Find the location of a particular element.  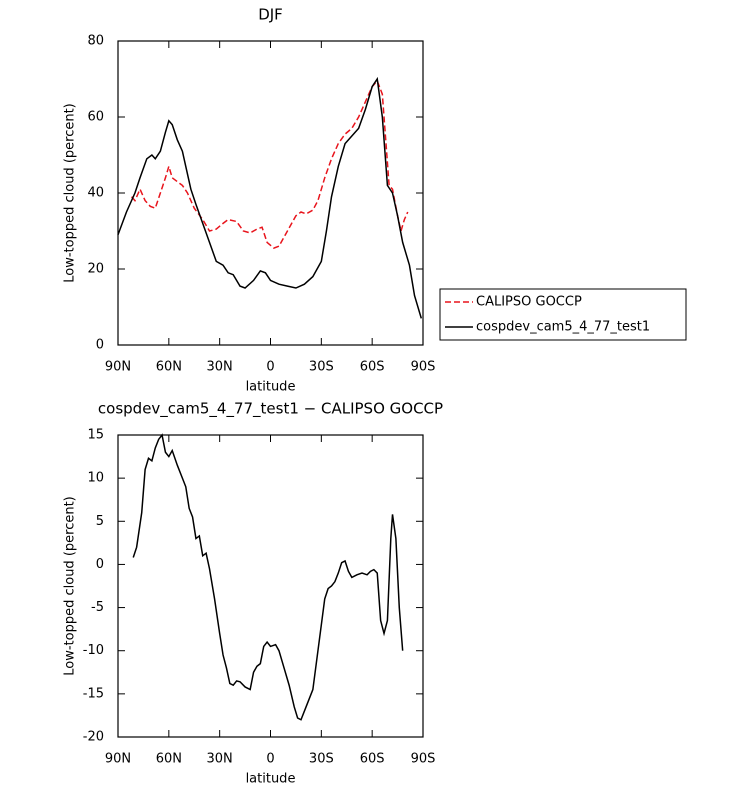

legend-box is located at coordinates (563, 314).